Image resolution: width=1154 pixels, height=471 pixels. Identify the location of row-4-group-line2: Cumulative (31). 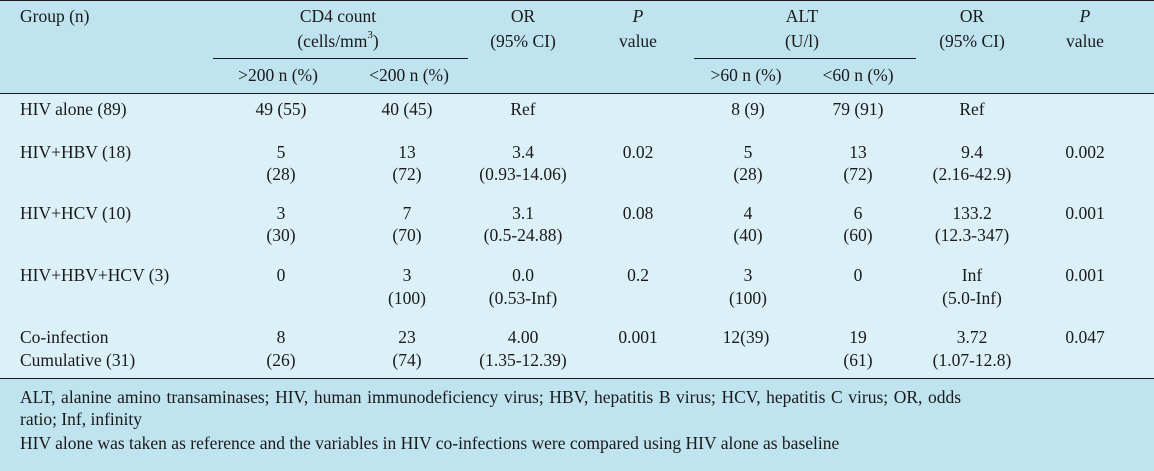
(78, 360).